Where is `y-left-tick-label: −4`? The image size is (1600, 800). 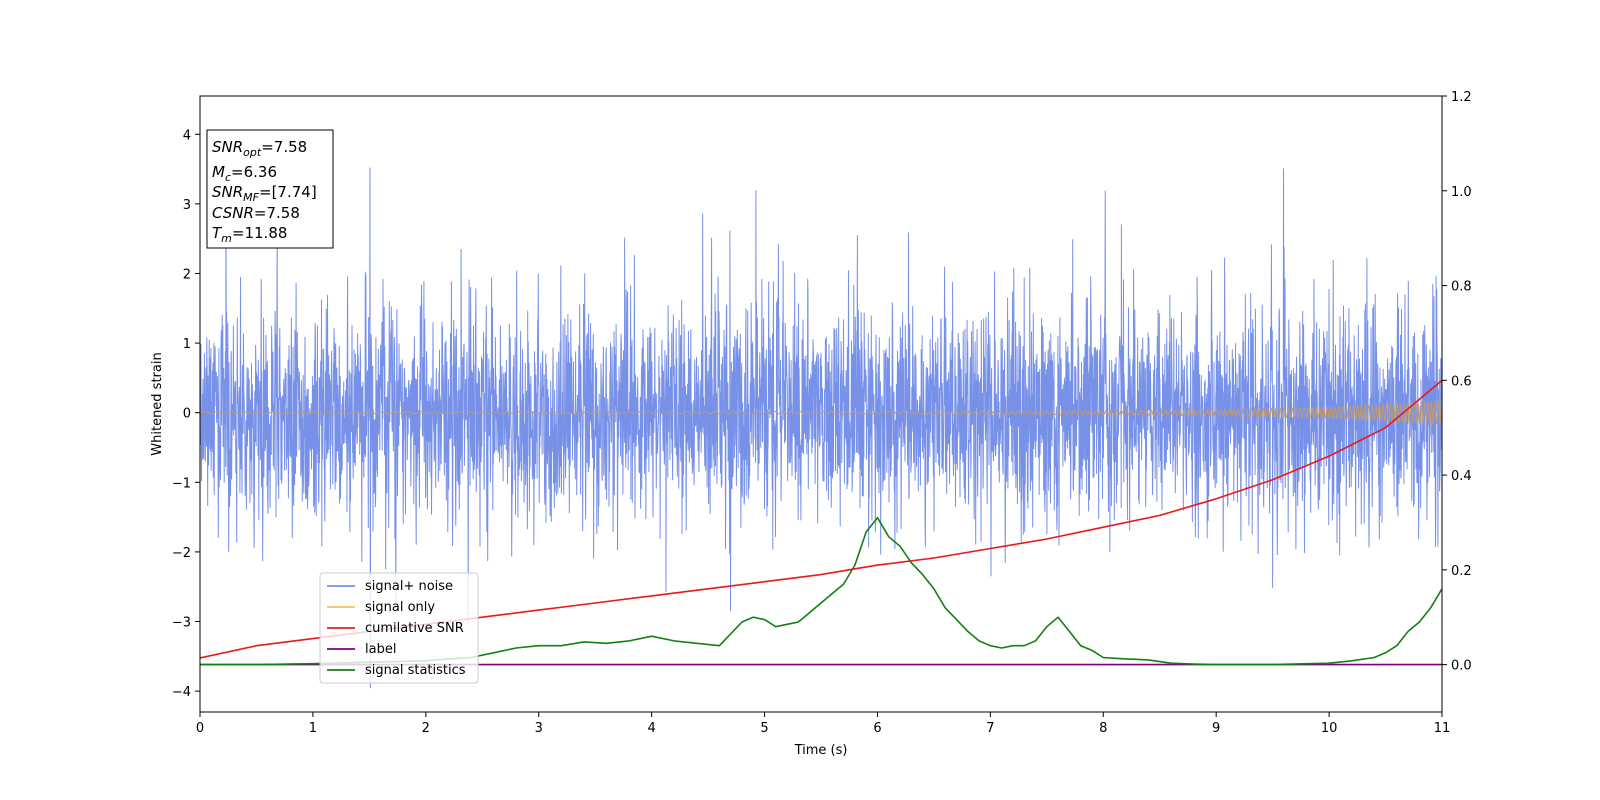 y-left-tick-label: −4 is located at coordinates (181, 692).